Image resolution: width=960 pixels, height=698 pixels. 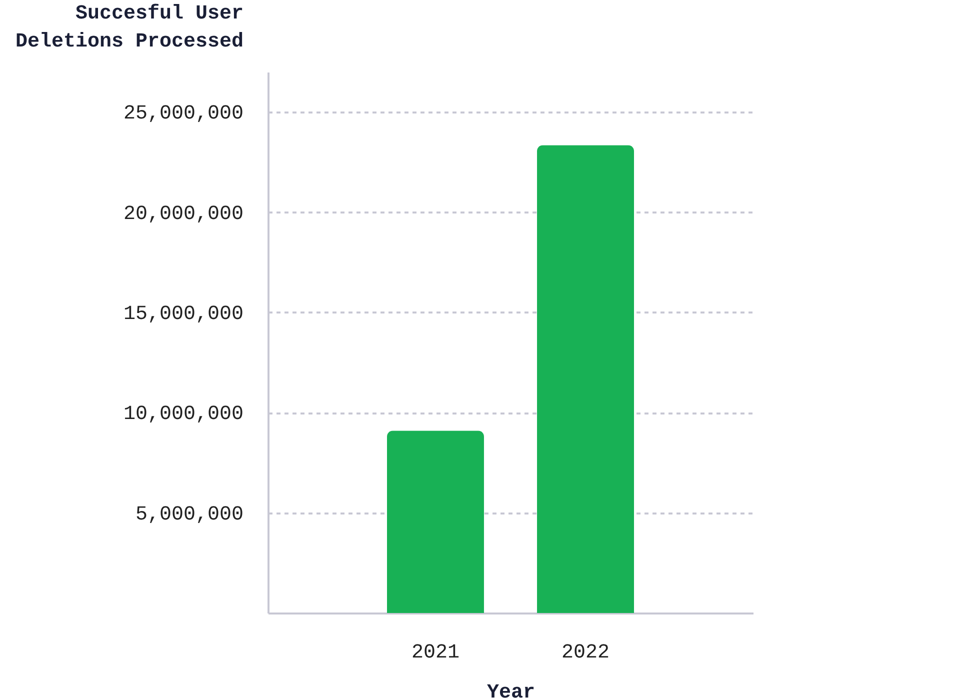 What do you see at coordinates (183, 214) in the screenshot?
I see `y-tick-label: 20,000,000` at bounding box center [183, 214].